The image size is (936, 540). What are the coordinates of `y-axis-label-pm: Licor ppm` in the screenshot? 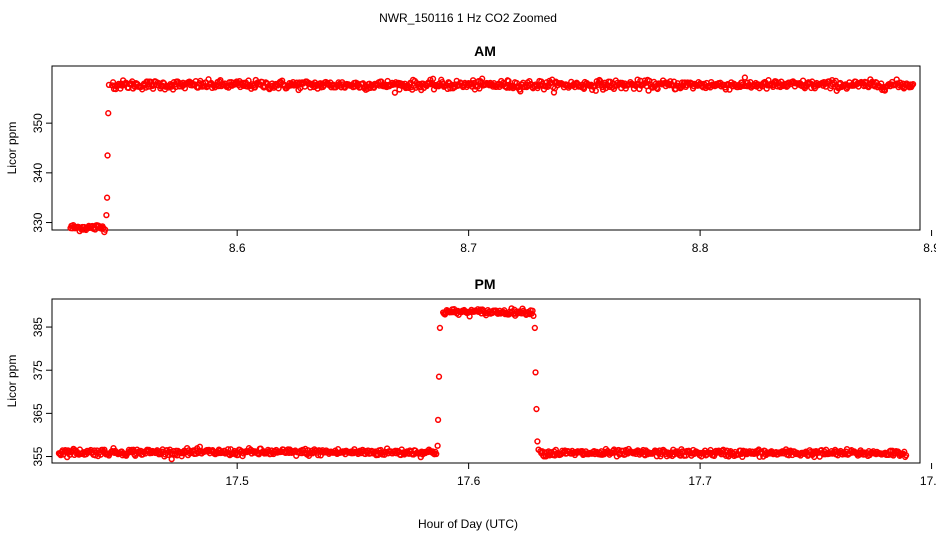 It's located at (12, 381).